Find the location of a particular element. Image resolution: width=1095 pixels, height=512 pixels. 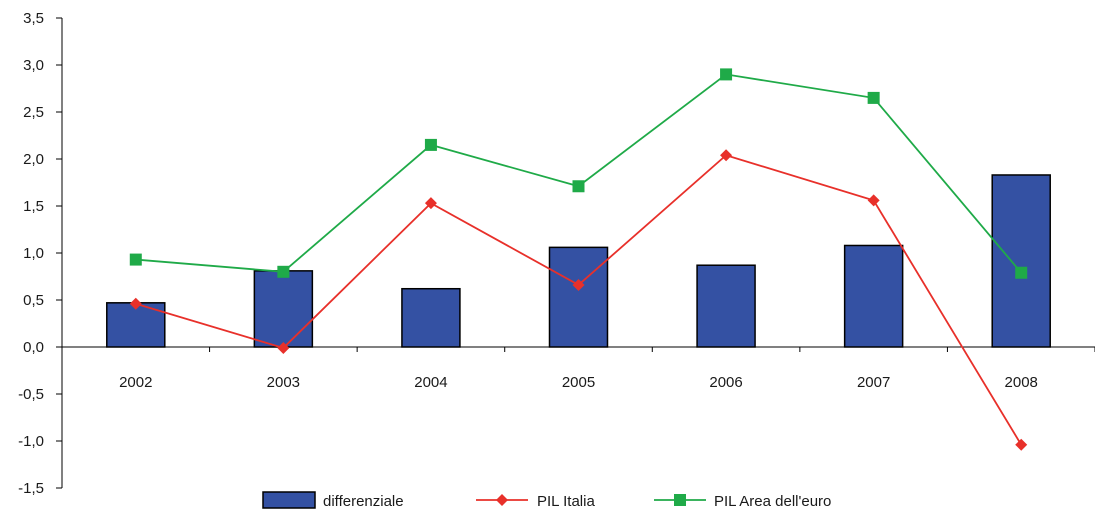

y-tick-label: 3,5 is located at coordinates (33, 18).